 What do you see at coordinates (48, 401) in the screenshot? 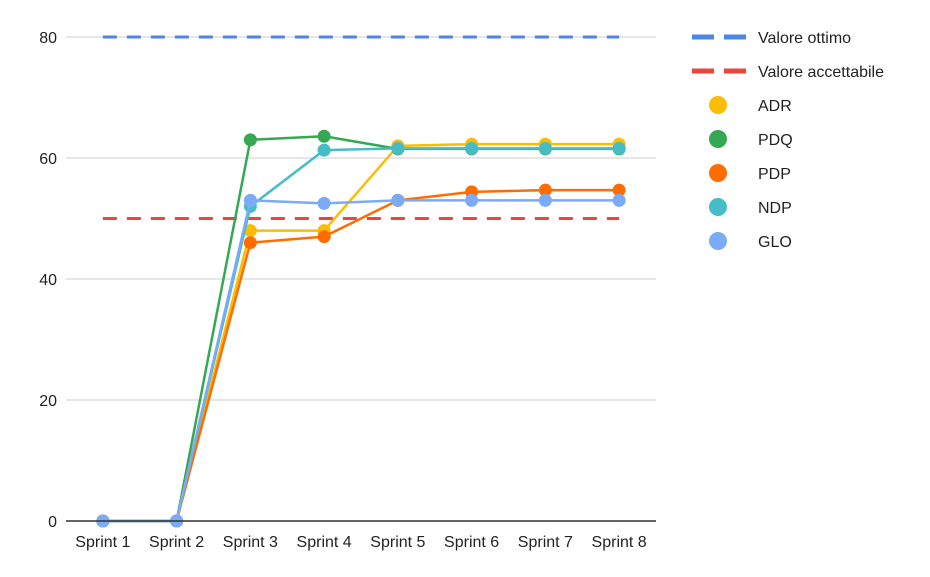
I see `y-tick-label: 20` at bounding box center [48, 401].